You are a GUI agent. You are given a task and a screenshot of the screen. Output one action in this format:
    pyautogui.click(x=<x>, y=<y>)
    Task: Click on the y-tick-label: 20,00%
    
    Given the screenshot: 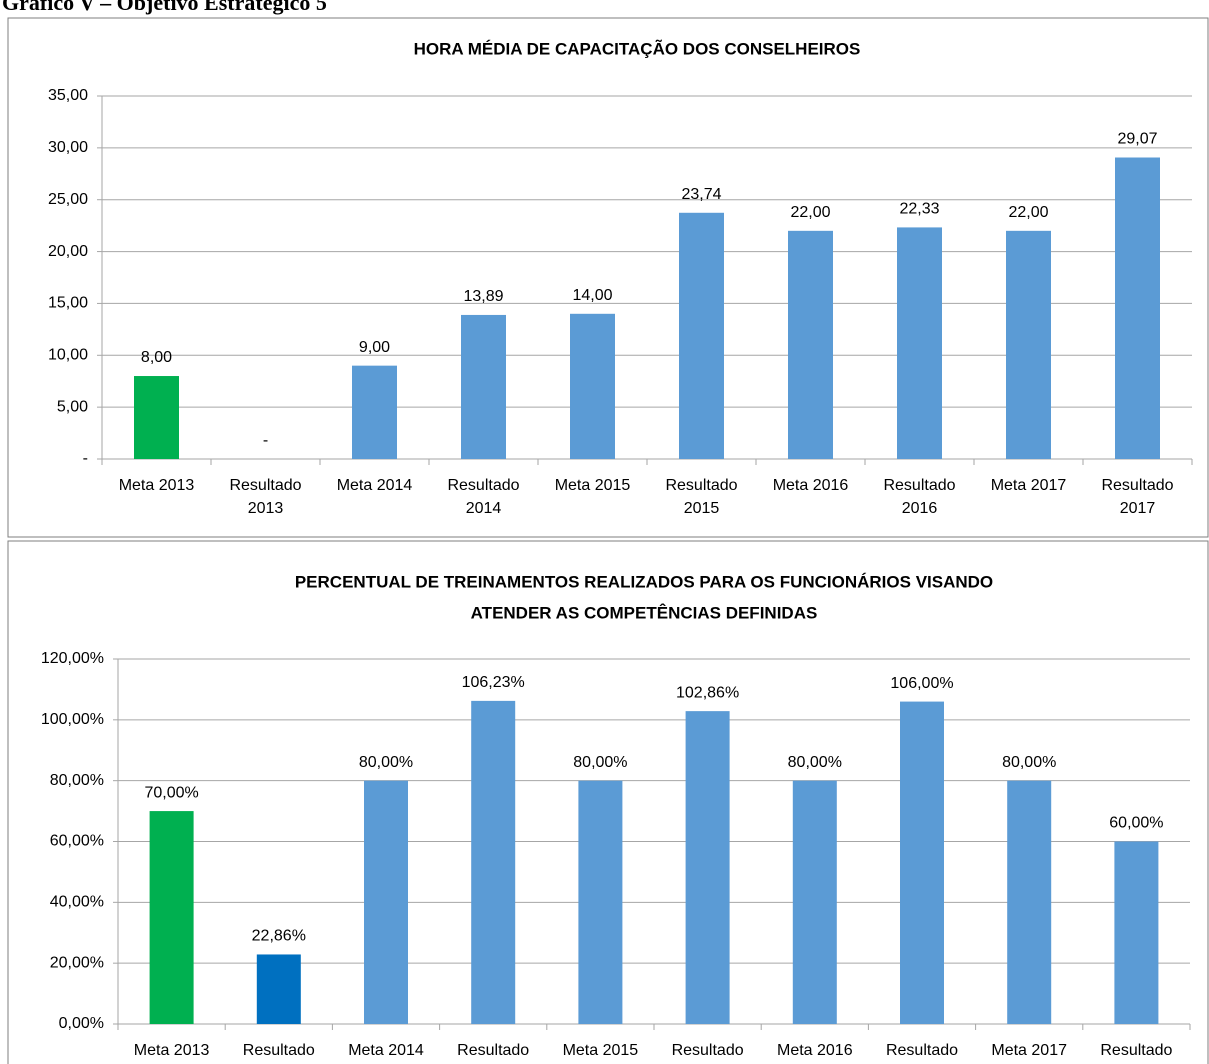 What is the action you would take?
    pyautogui.click(x=77, y=962)
    